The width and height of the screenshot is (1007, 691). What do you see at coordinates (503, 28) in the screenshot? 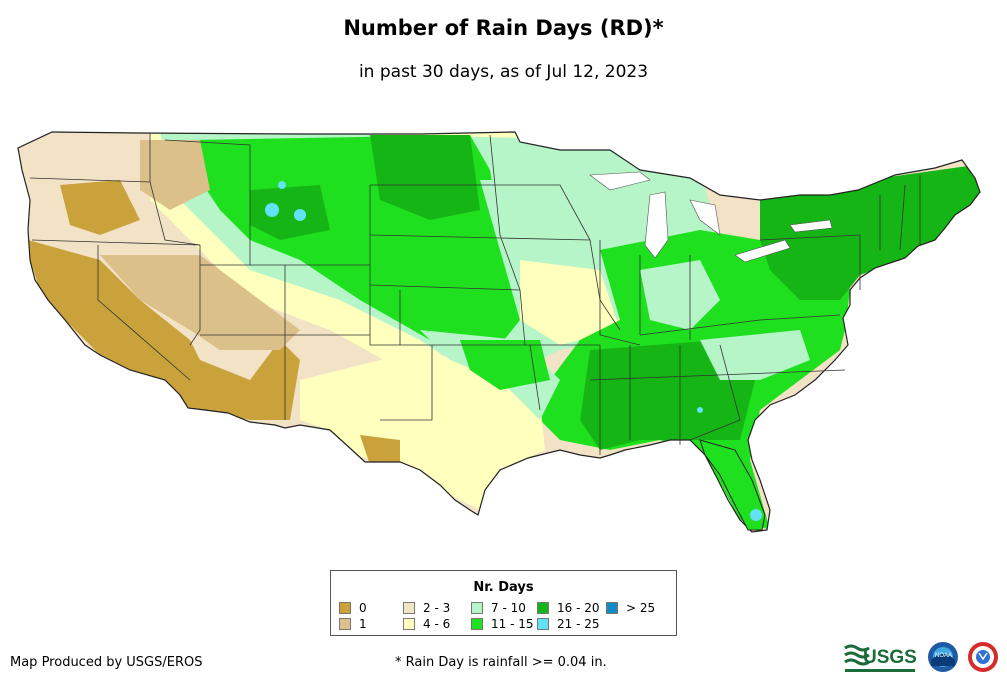
I see `map-title: Number of Rain Days (RD)*` at bounding box center [503, 28].